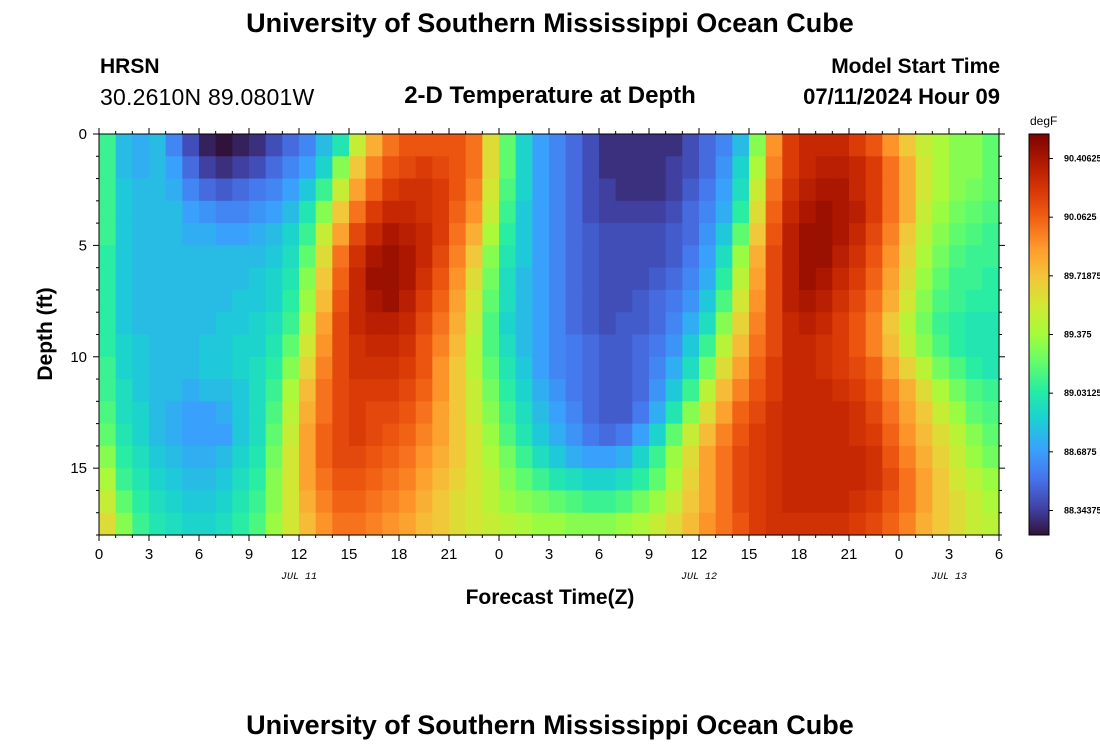 The image size is (1100, 750). What do you see at coordinates (78, 357) in the screenshot?
I see `y-tick-label: 10` at bounding box center [78, 357].